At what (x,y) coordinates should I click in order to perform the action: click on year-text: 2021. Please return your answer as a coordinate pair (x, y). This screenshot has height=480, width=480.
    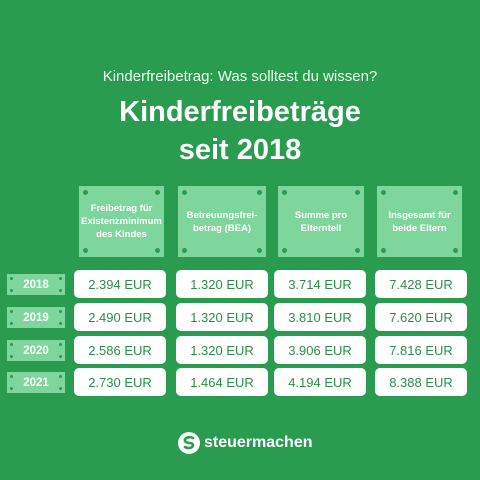
    Looking at the image, I should click on (36, 382).